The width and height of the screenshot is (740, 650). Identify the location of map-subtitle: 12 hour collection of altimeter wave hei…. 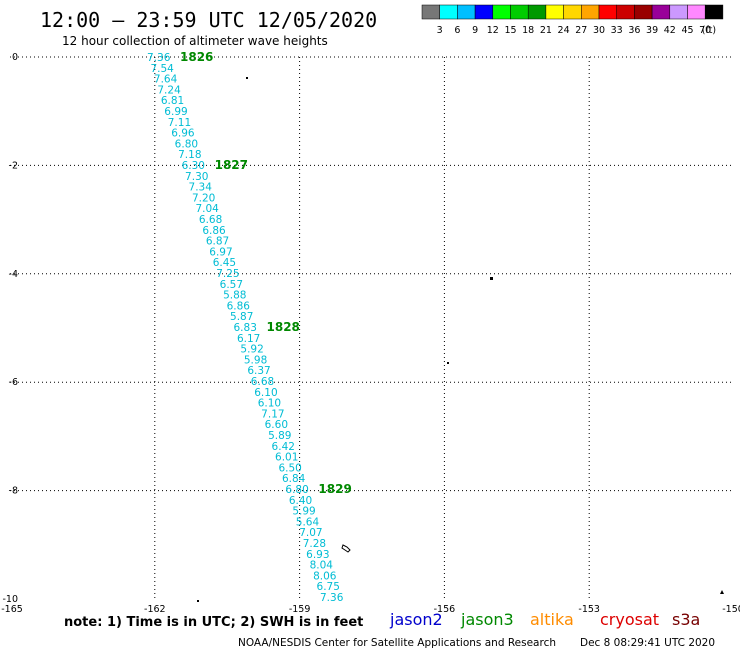
(195, 41).